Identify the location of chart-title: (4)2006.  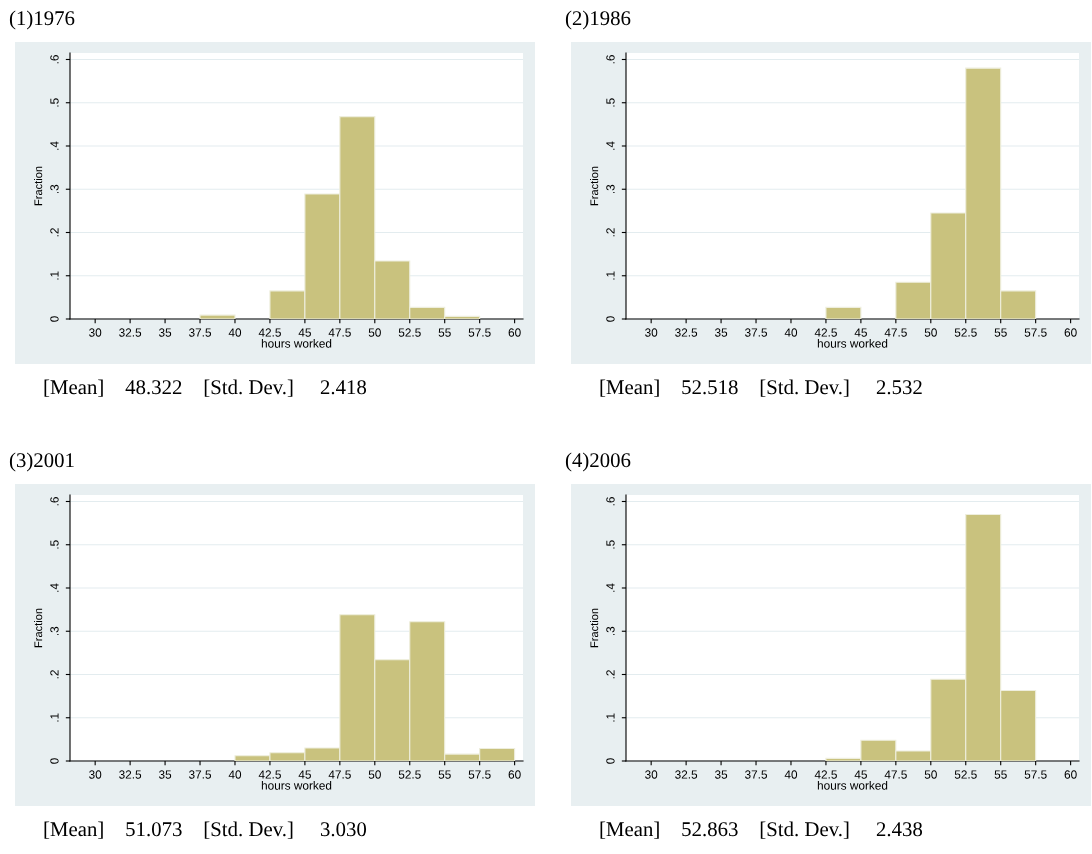
(598, 462).